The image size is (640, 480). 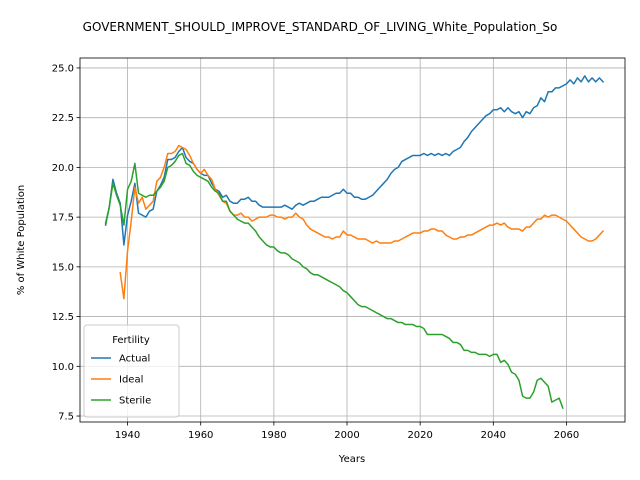 I want to click on legend-box, so click(x=131, y=371).